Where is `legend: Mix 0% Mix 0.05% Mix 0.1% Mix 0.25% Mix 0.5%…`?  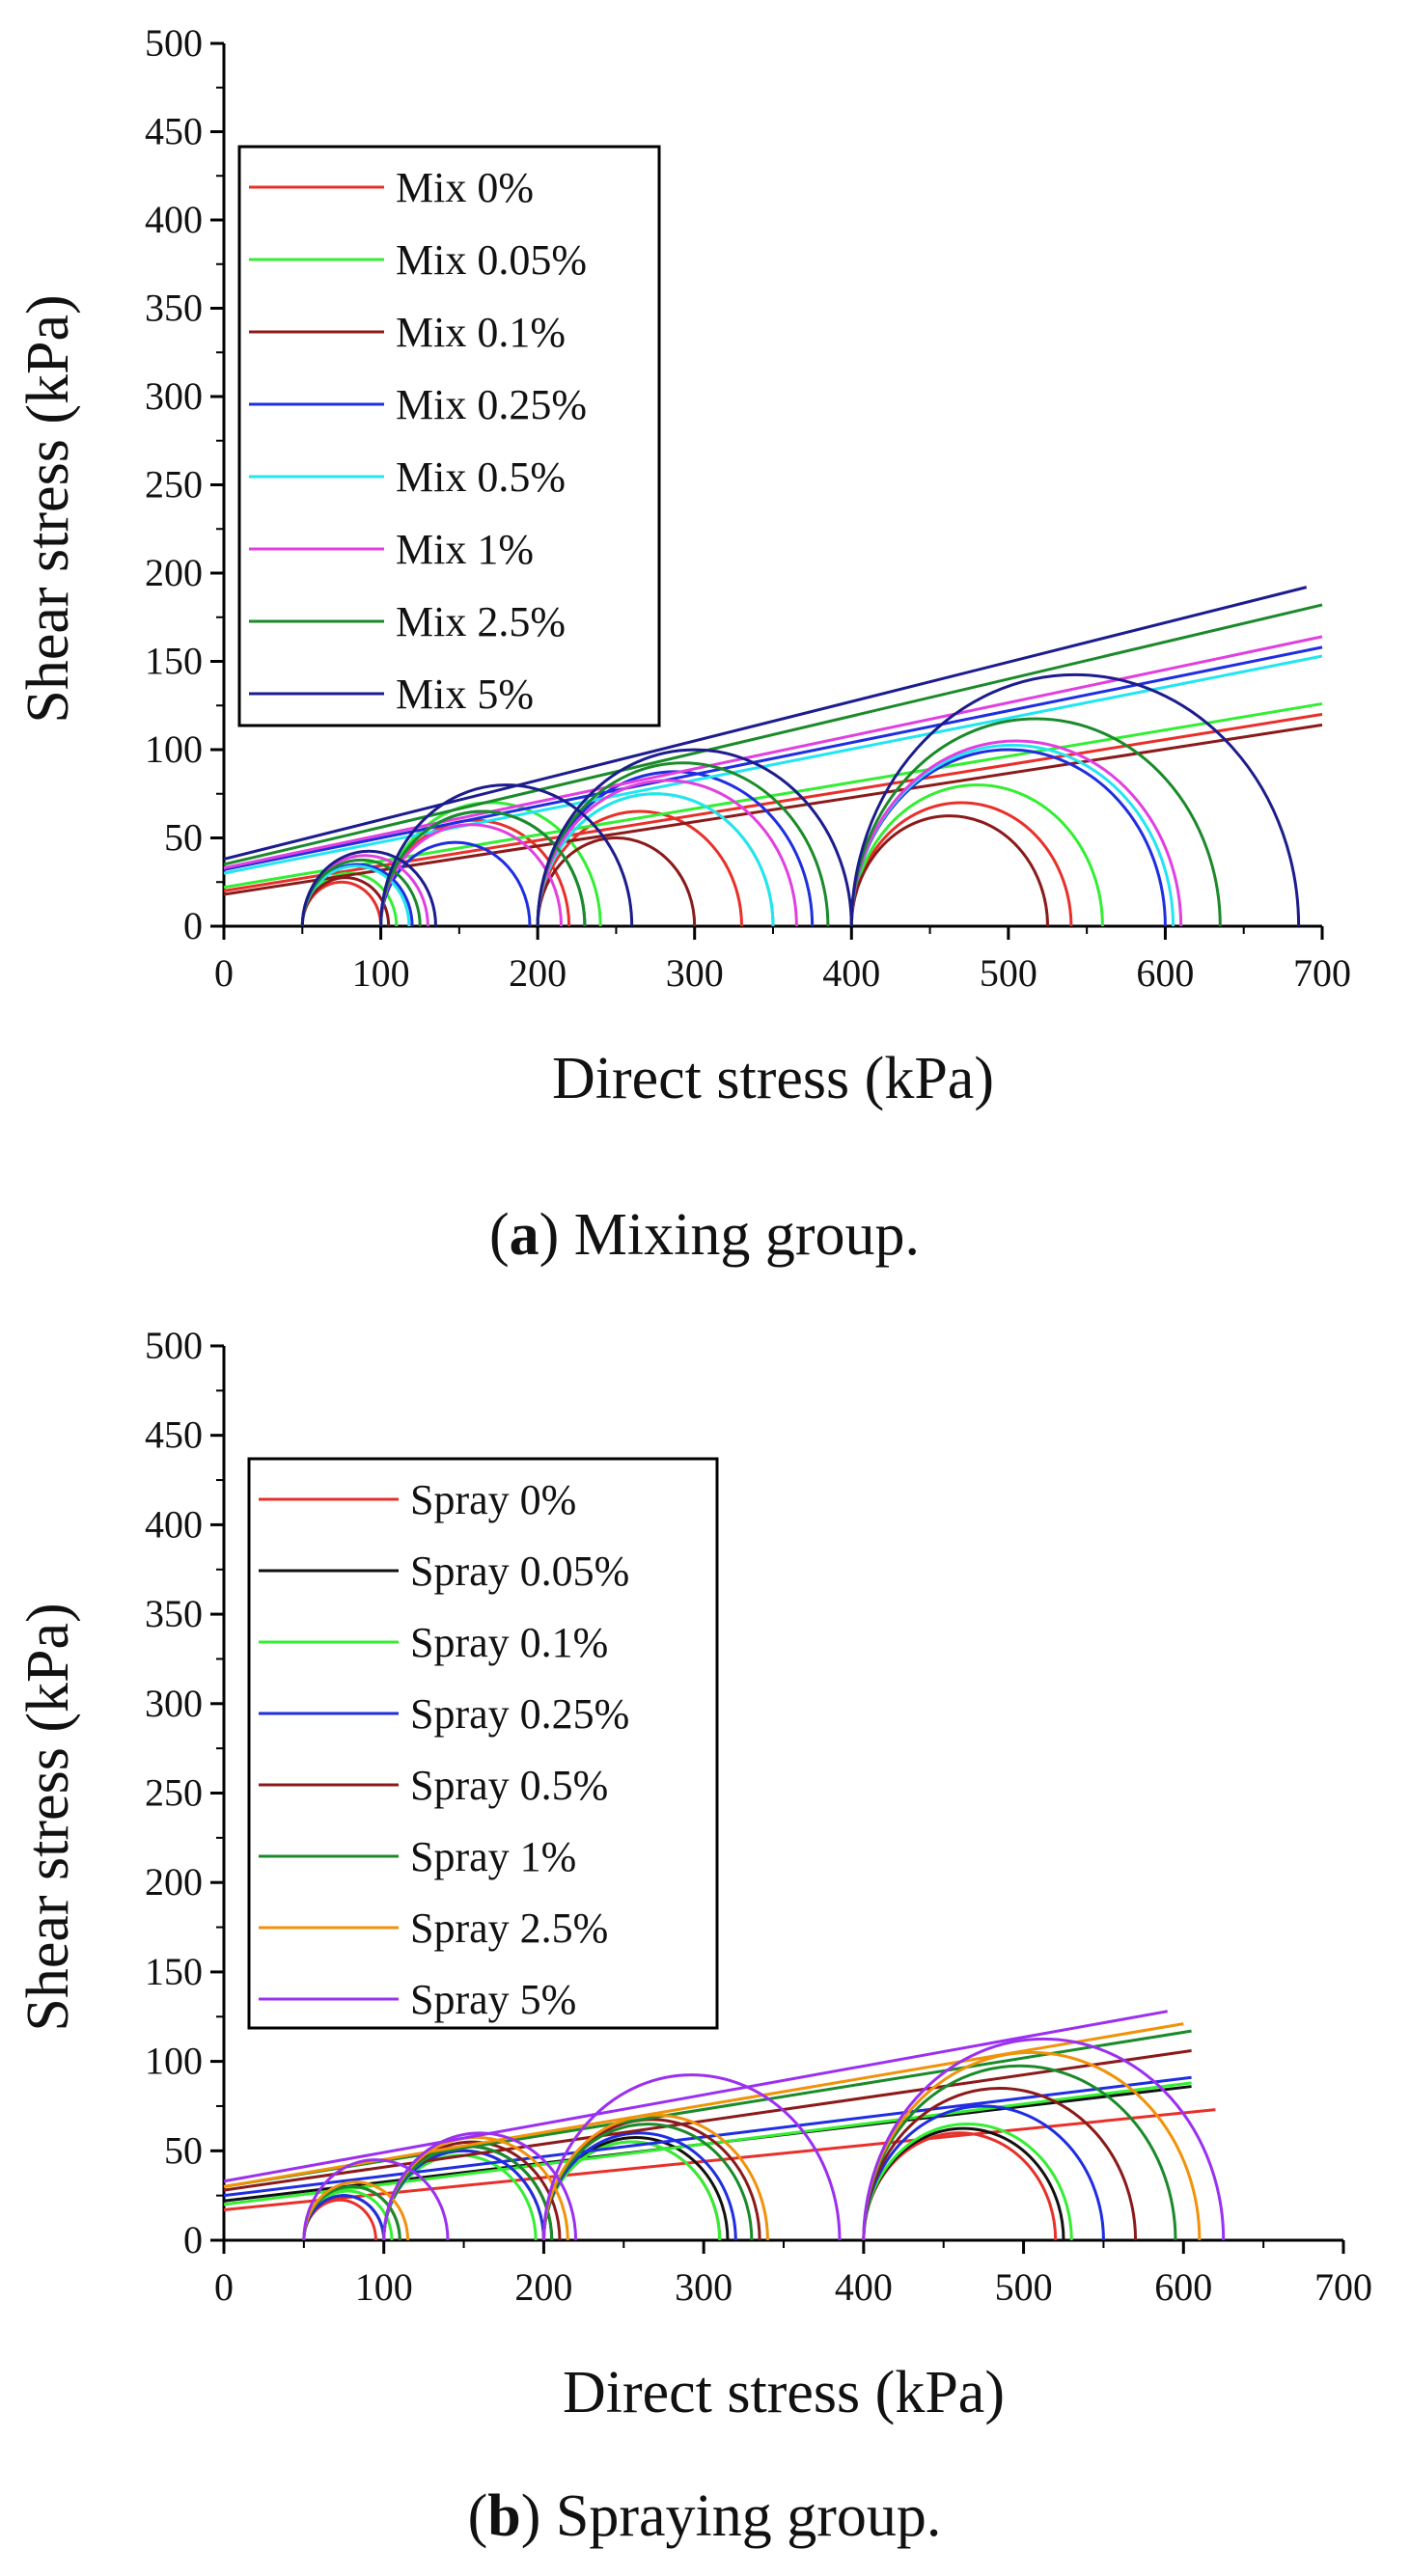
legend: Mix 0% Mix 0.05% Mix 0.1% Mix 0.25% Mix 0.5%… is located at coordinates (449, 436).